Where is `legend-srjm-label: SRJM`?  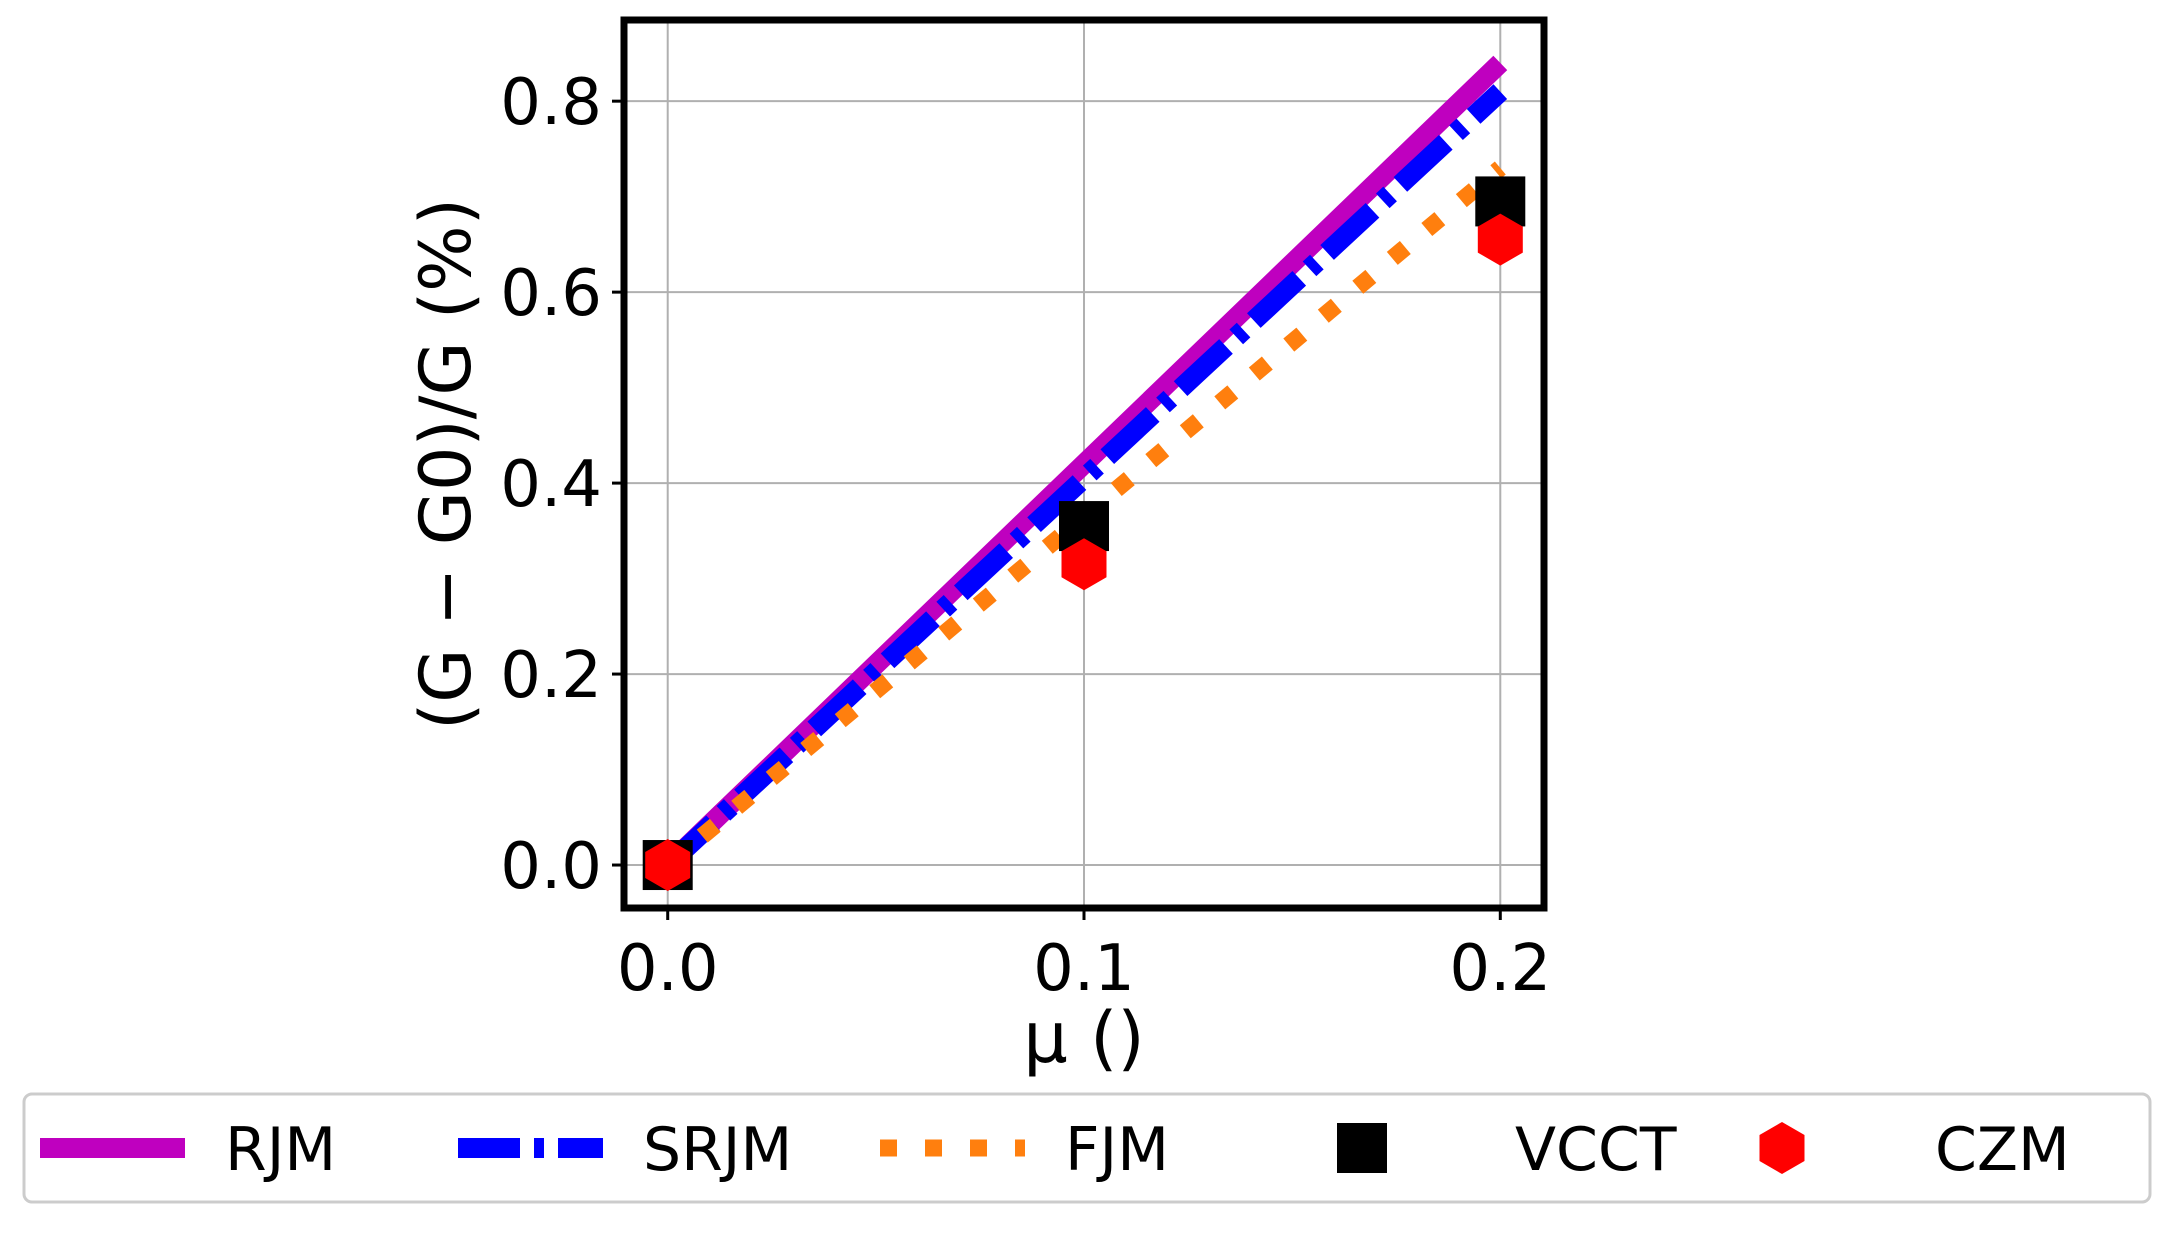
legend-srjm-label: SRJM is located at coordinates (717, 1150).